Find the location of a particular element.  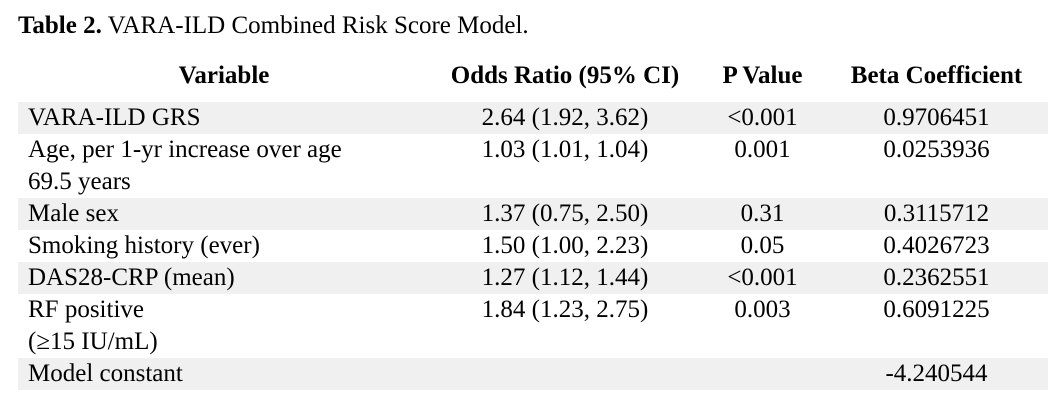

cell-p-value: 0.003 is located at coordinates (762, 309).